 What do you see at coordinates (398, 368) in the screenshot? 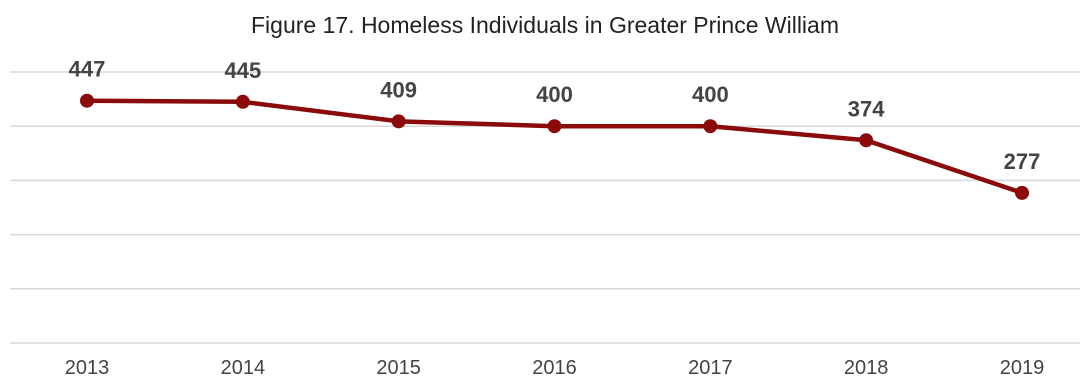
I see `x-tick-label: 2015` at bounding box center [398, 368].